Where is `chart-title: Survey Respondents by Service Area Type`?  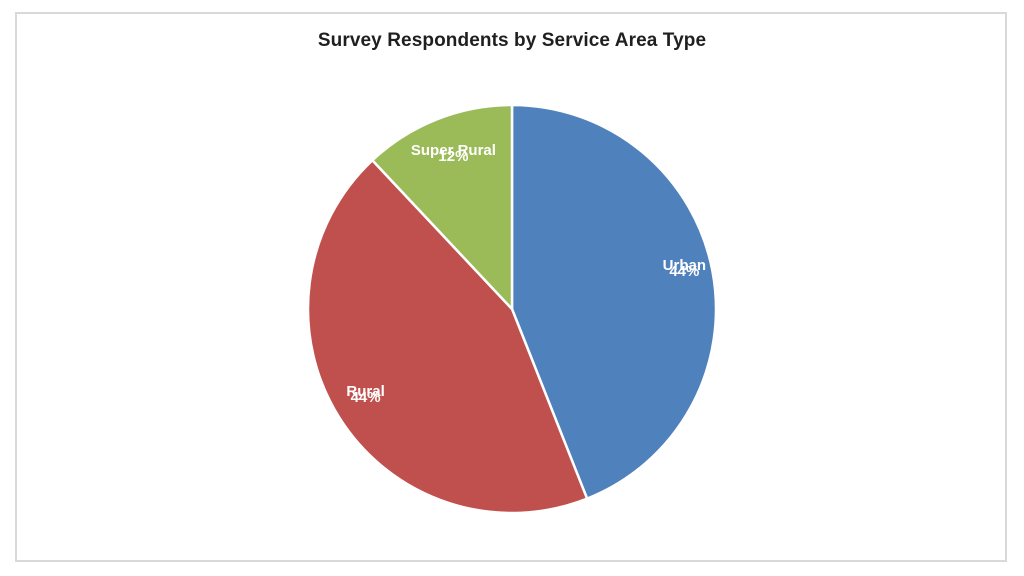 chart-title: Survey Respondents by Service Area Type is located at coordinates (512, 40).